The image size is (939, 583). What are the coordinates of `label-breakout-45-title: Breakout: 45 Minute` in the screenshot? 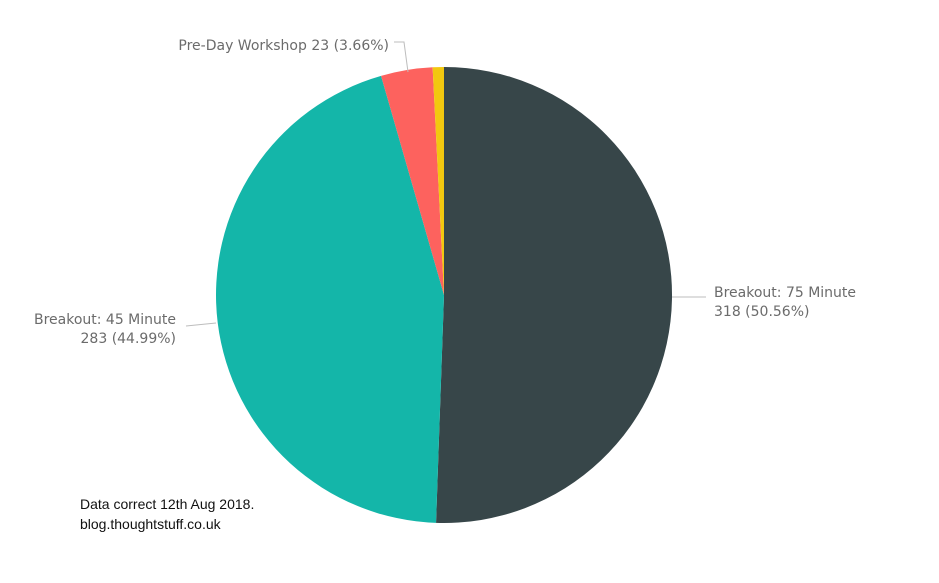 It's located at (105, 320).